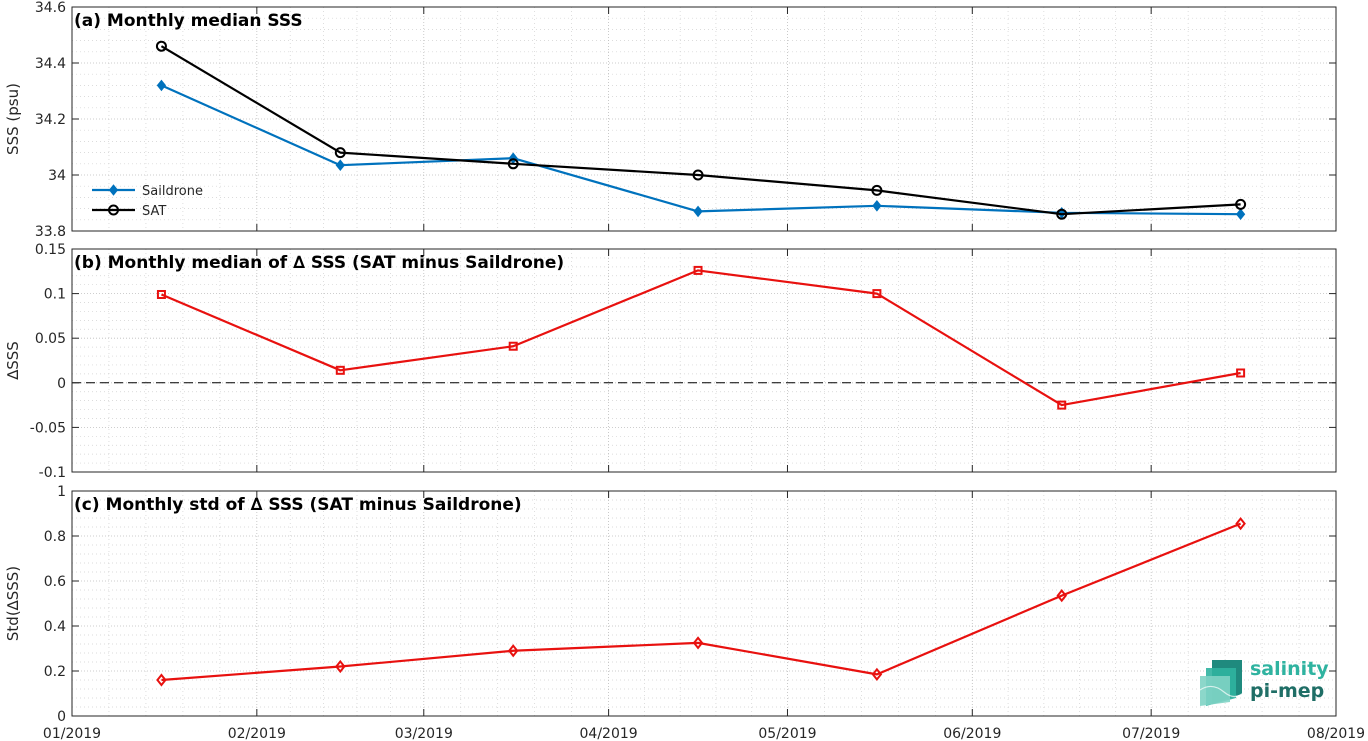  I want to click on legend: Saildrone SAT, so click(147, 201).